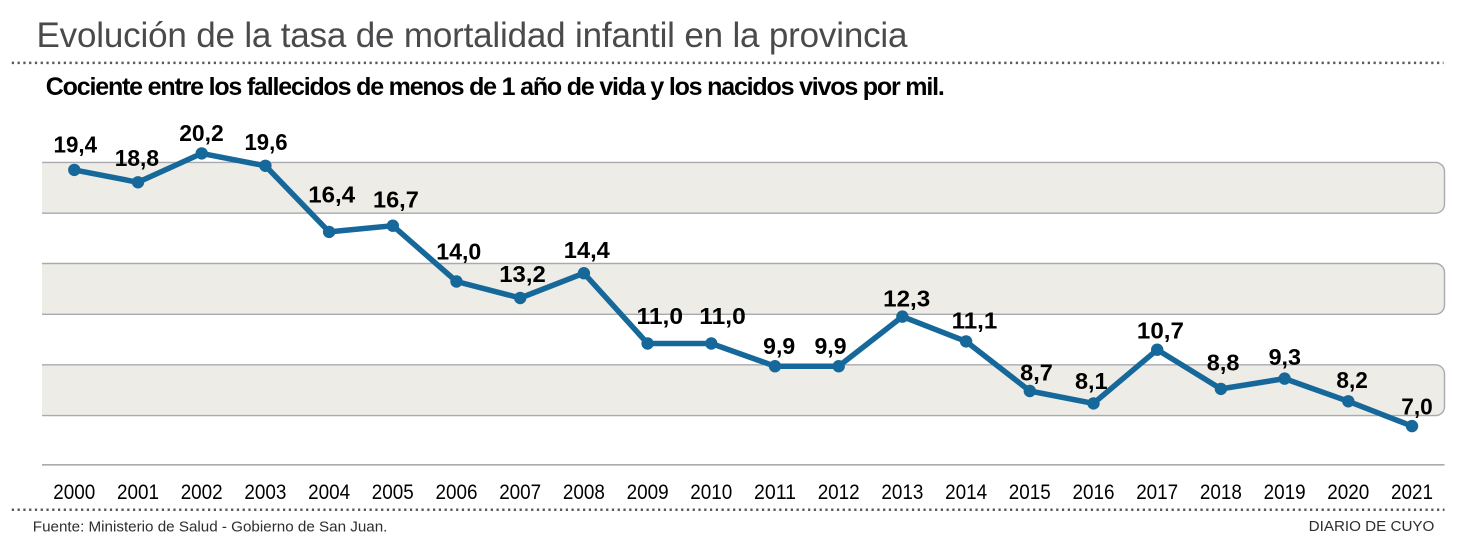 This screenshot has height=552, width=1474. I want to click on svg-text: 18,8, so click(137, 158).